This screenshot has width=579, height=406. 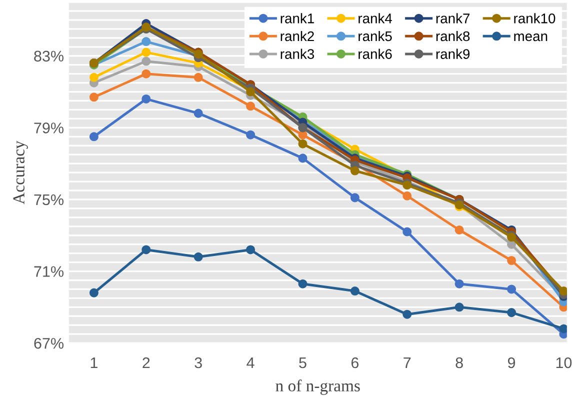 I want to click on x-axis-title: n of n-grams, so click(x=318, y=387).